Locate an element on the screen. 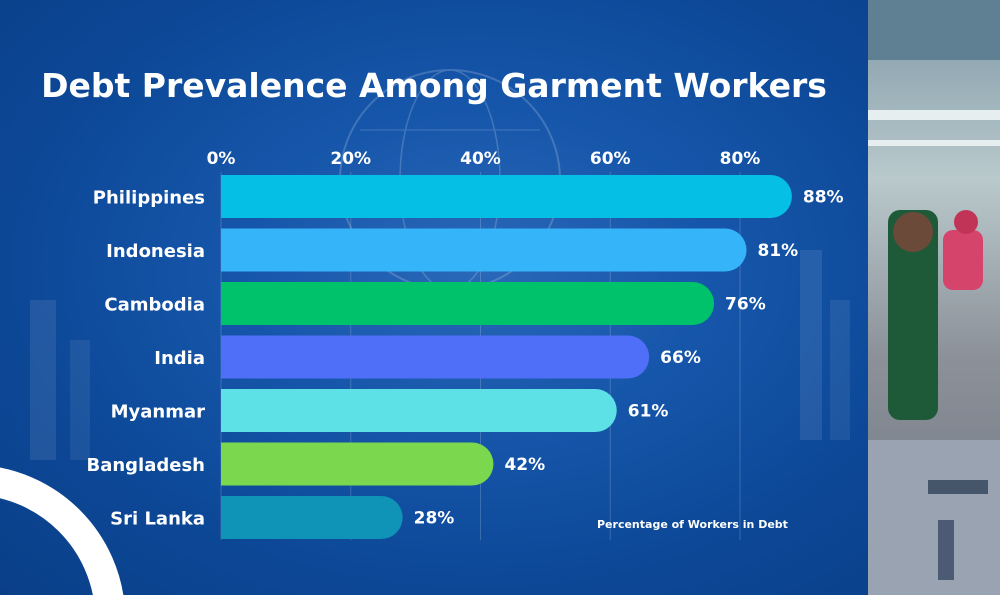  x-tick-label: 0% is located at coordinates (221, 159).